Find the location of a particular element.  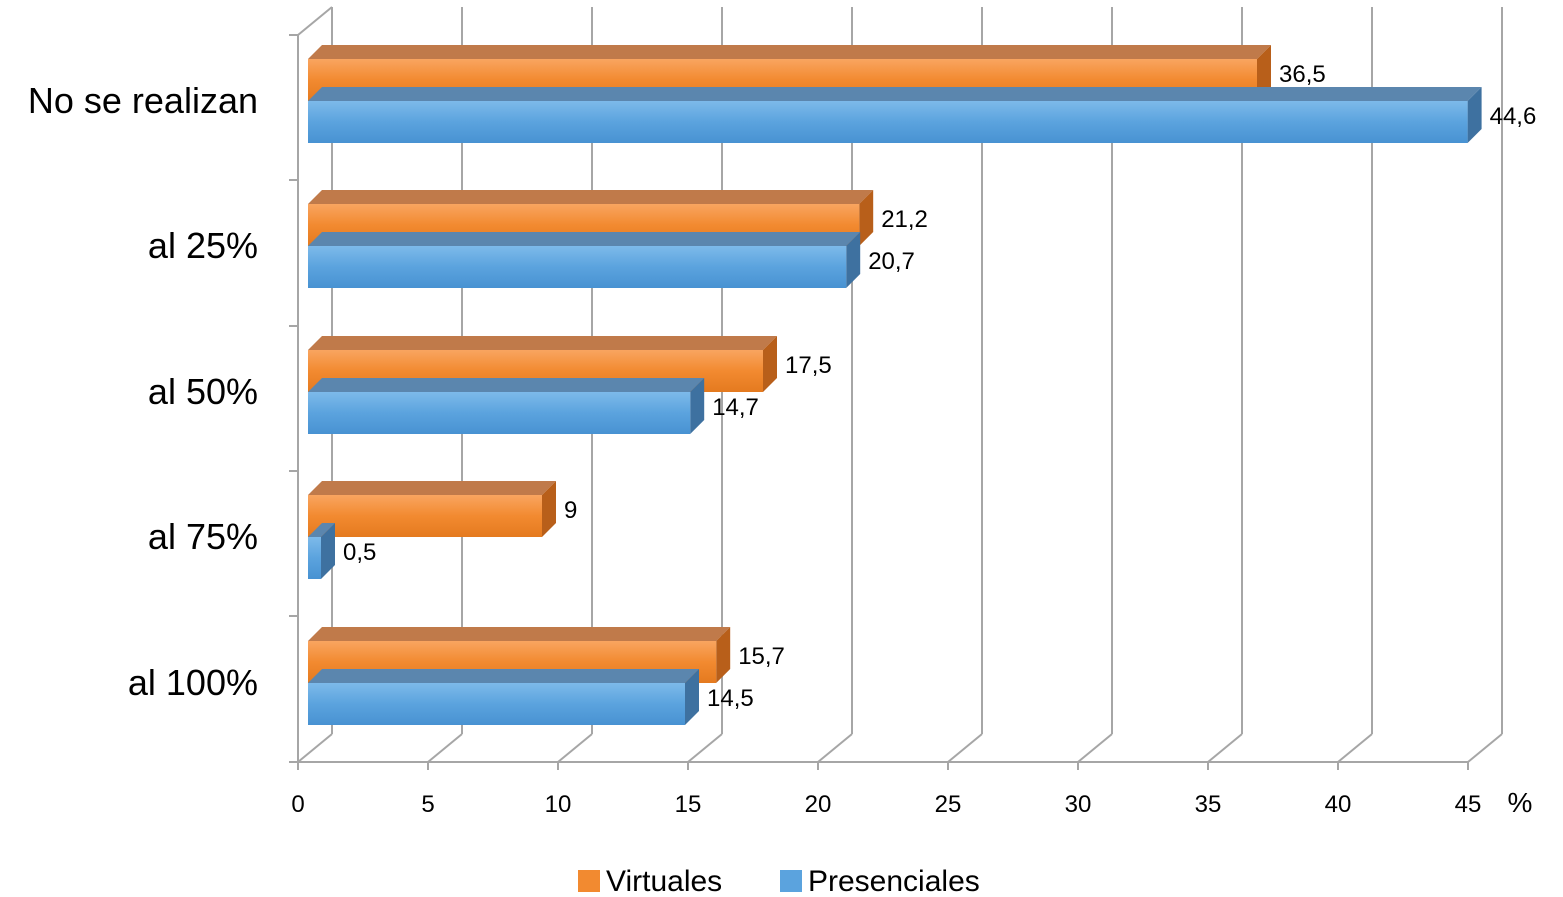

x-tick-label: 10 is located at coordinates (558, 804).